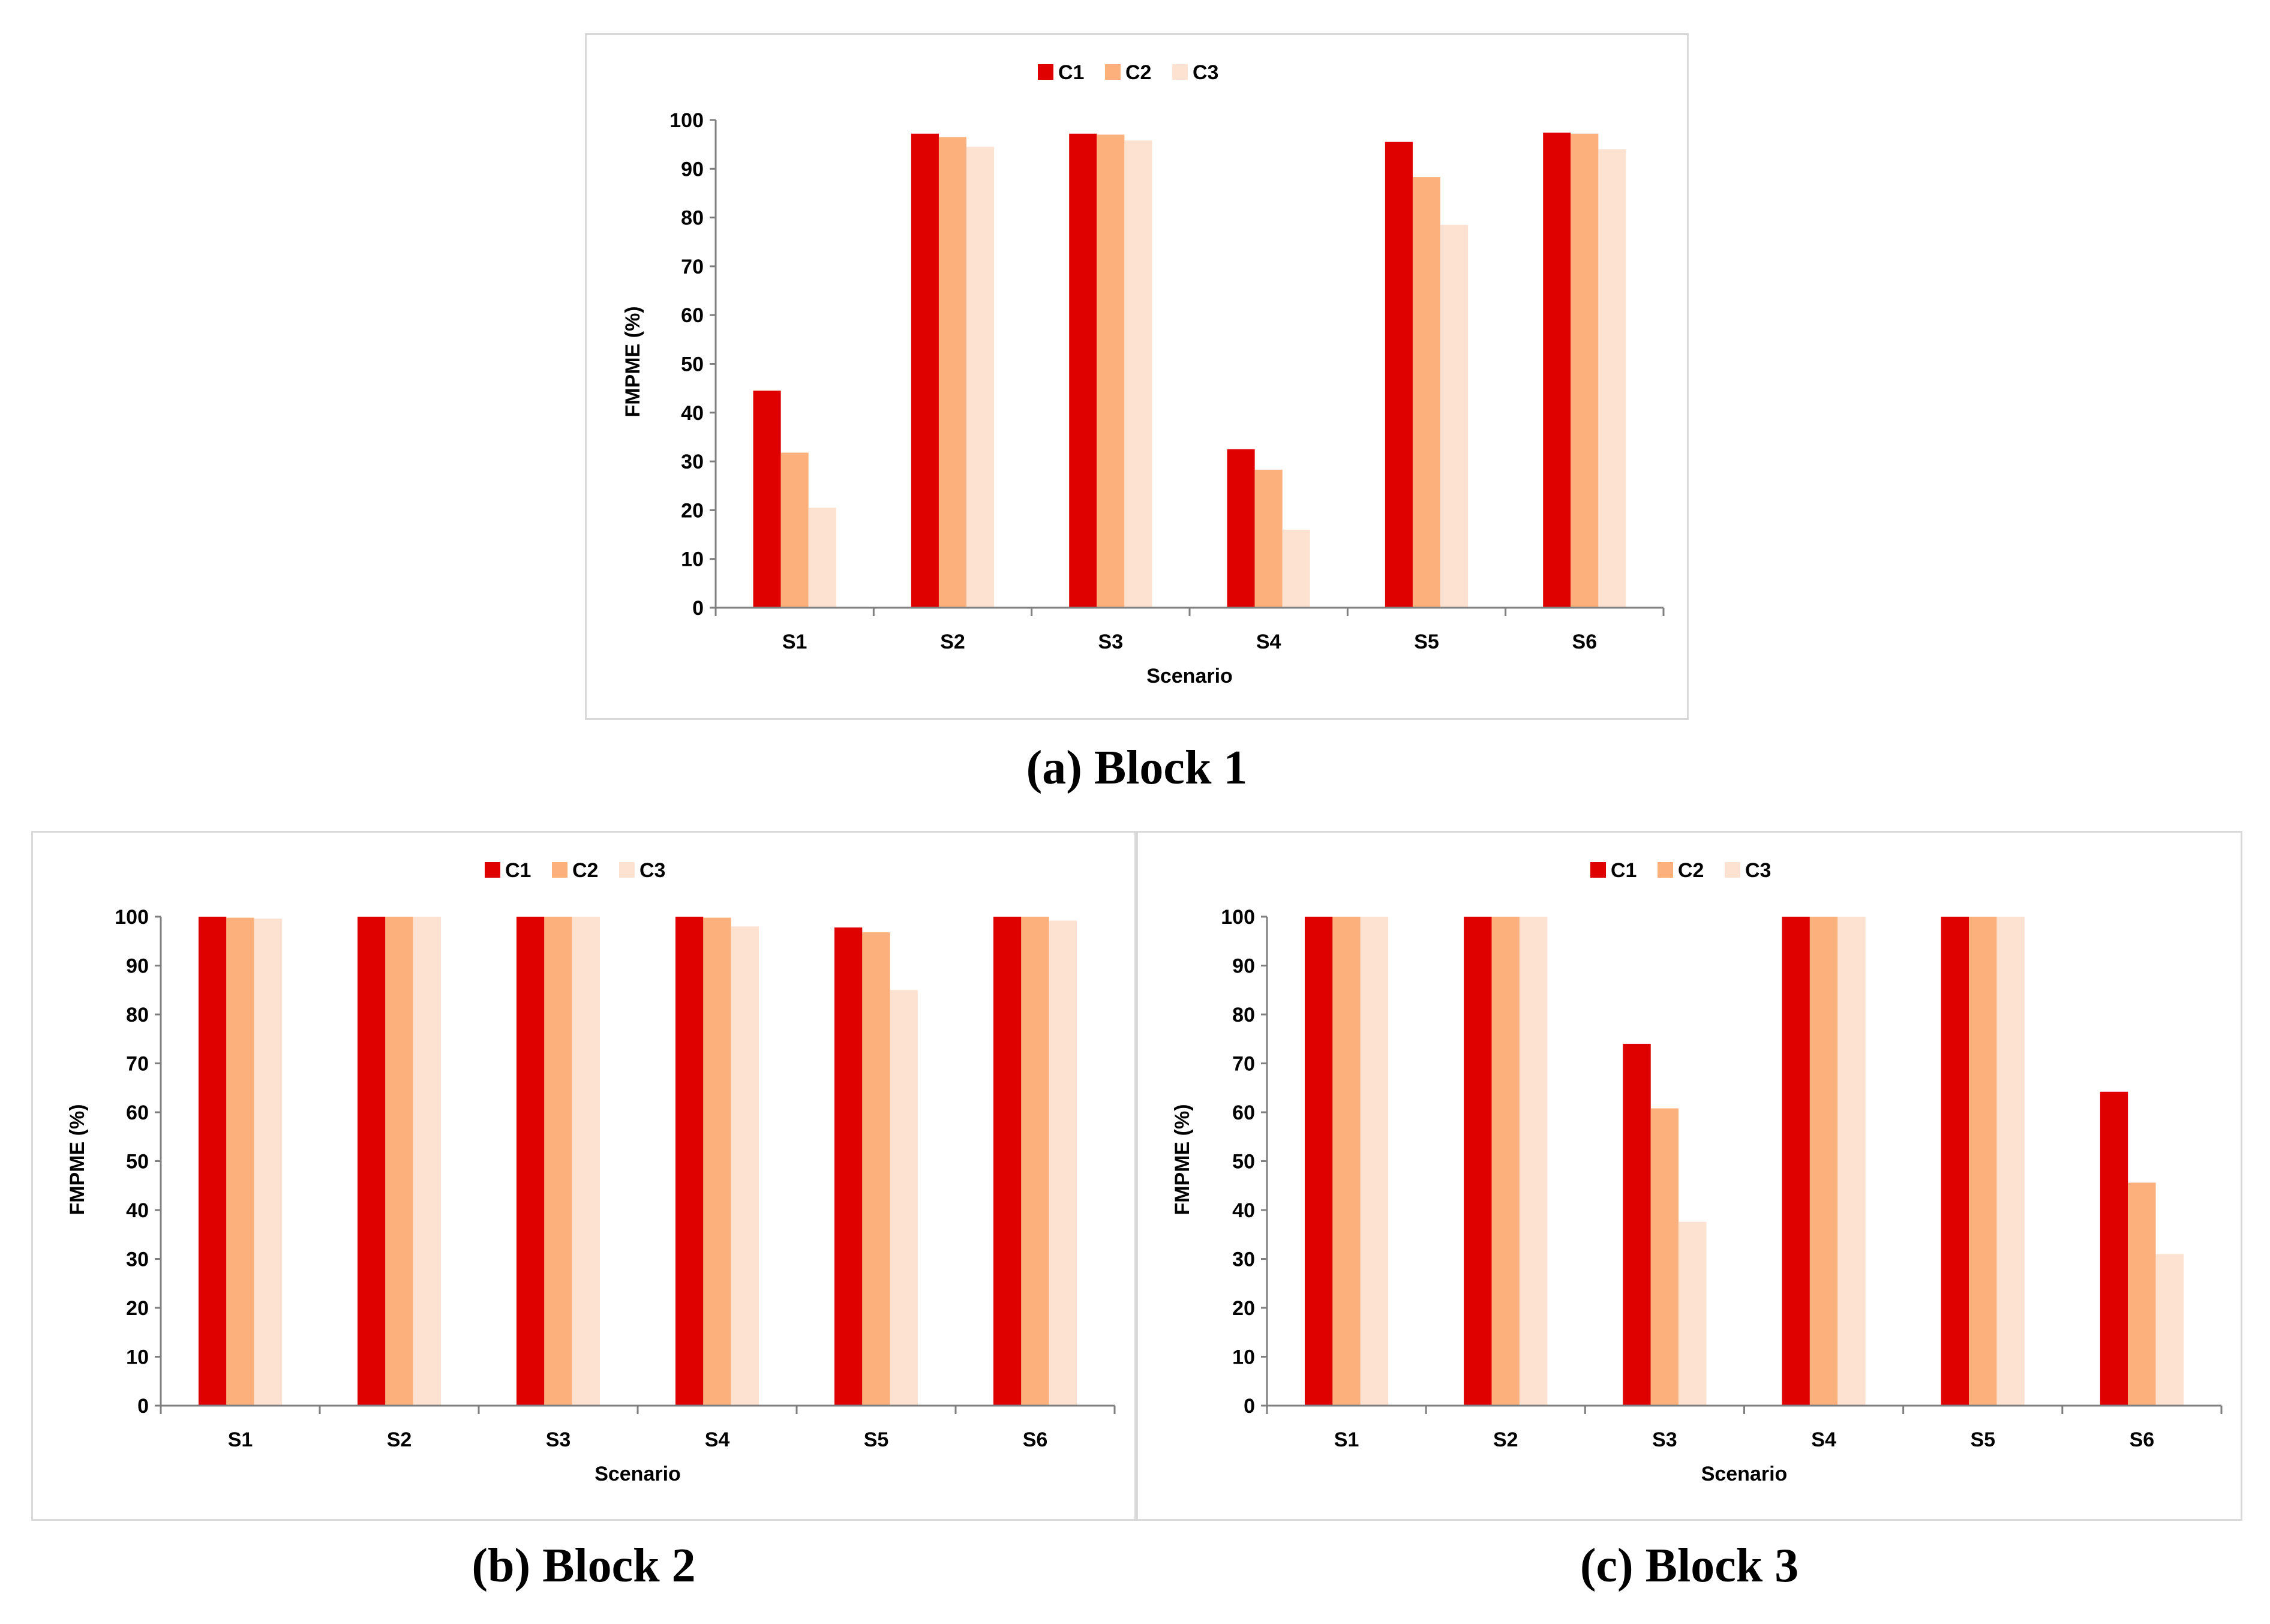 This screenshot has width=2270, height=1624. Describe the element at coordinates (925, 370) in the screenshot. I see `bar-s2-c1` at that location.